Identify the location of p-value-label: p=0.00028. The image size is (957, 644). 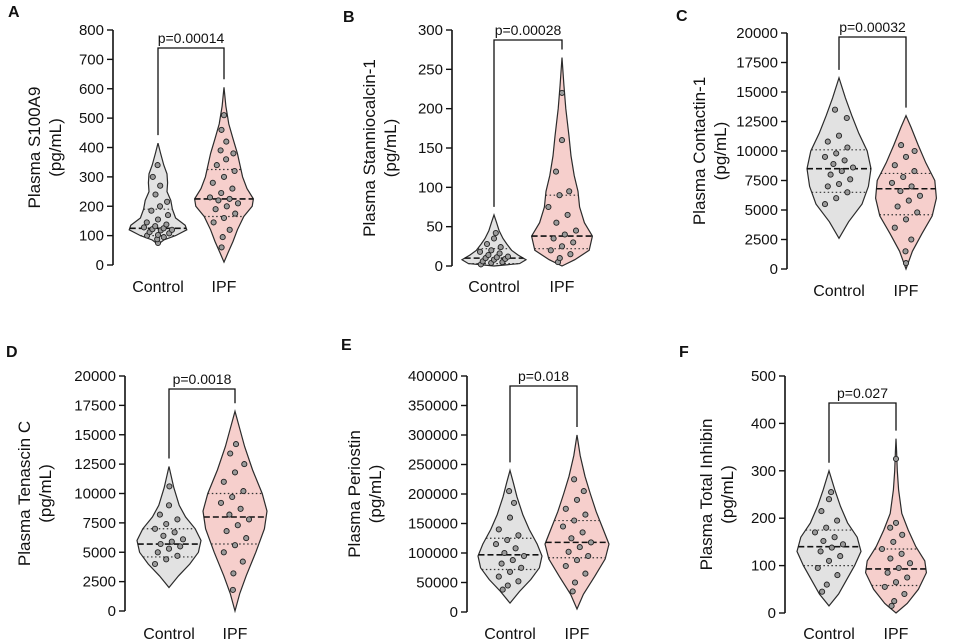
(528, 30).